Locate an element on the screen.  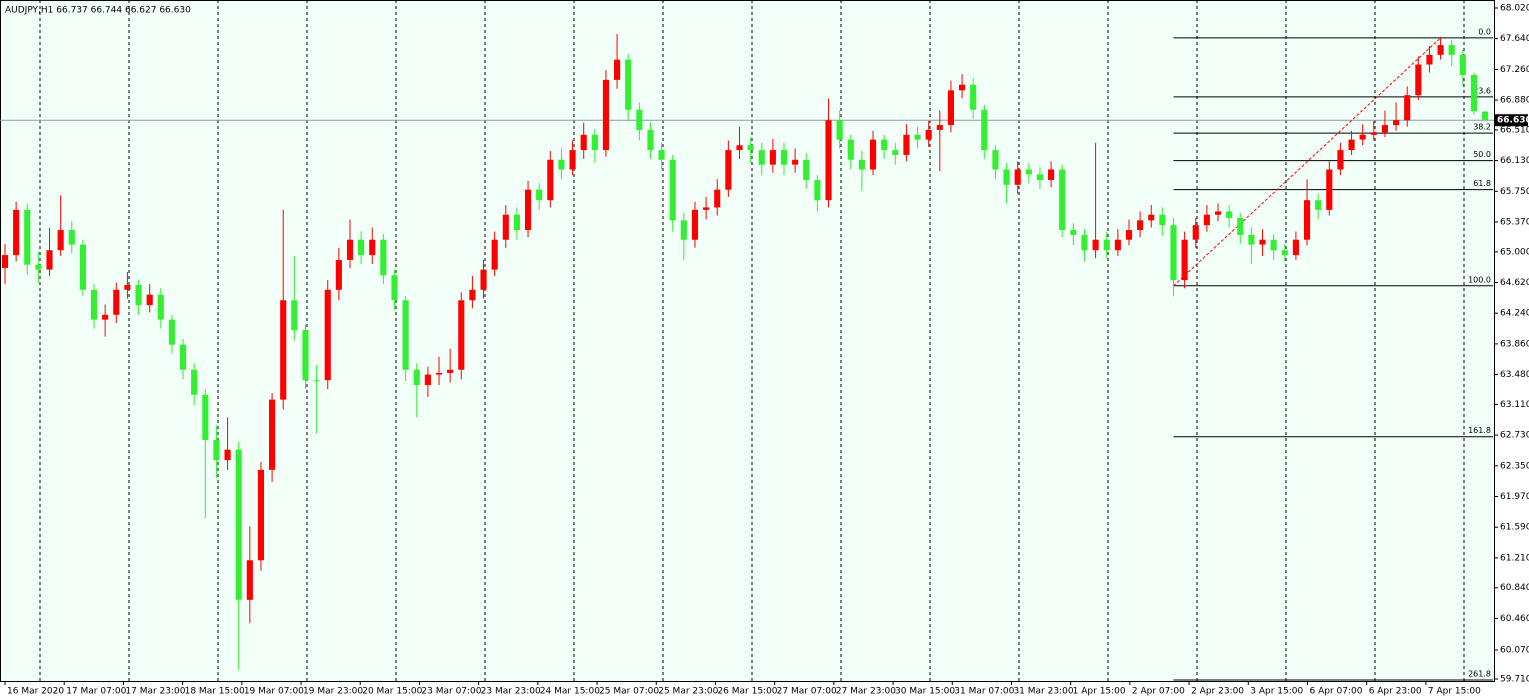
x-tick-label: 27 Mar 07:00 is located at coordinates (807, 692).